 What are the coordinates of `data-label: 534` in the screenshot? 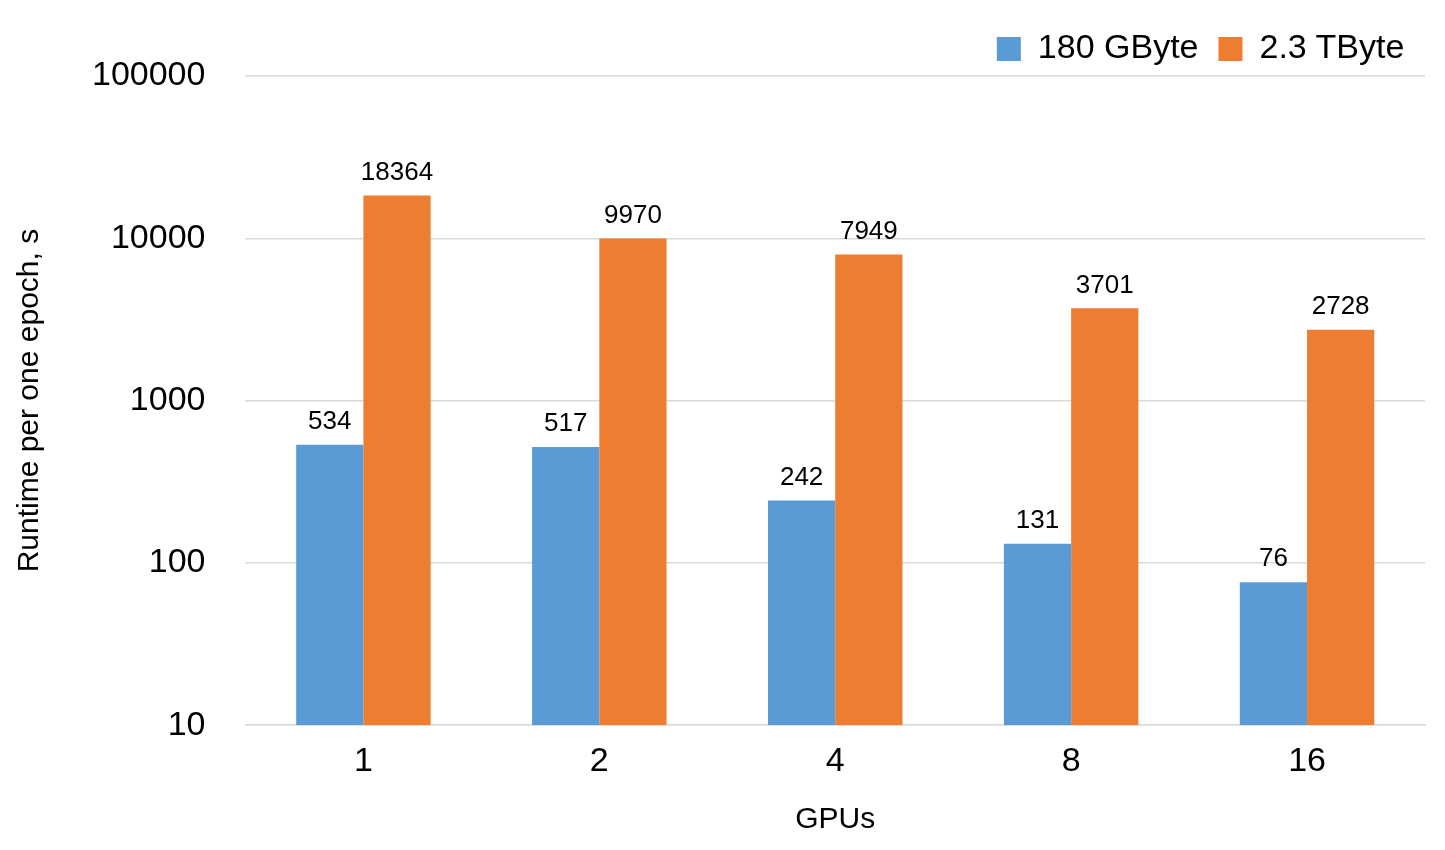 It's located at (330, 419).